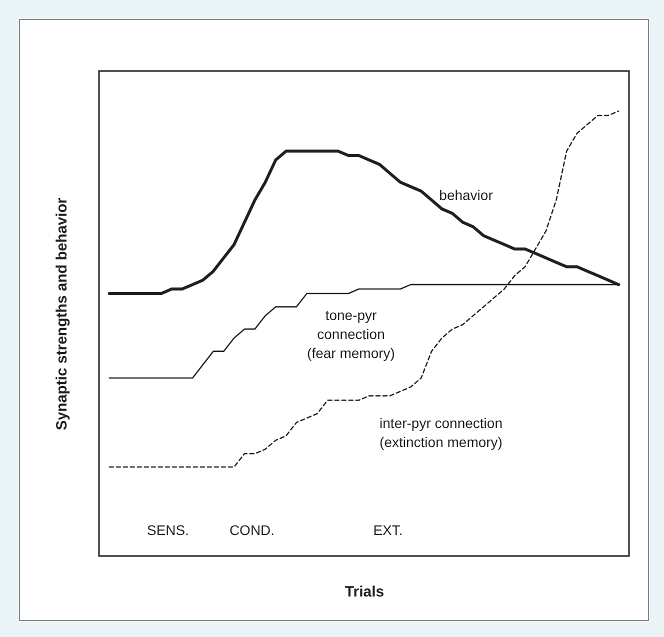  Describe the element at coordinates (168, 530) in the screenshot. I see `annotation: SENS.` at that location.